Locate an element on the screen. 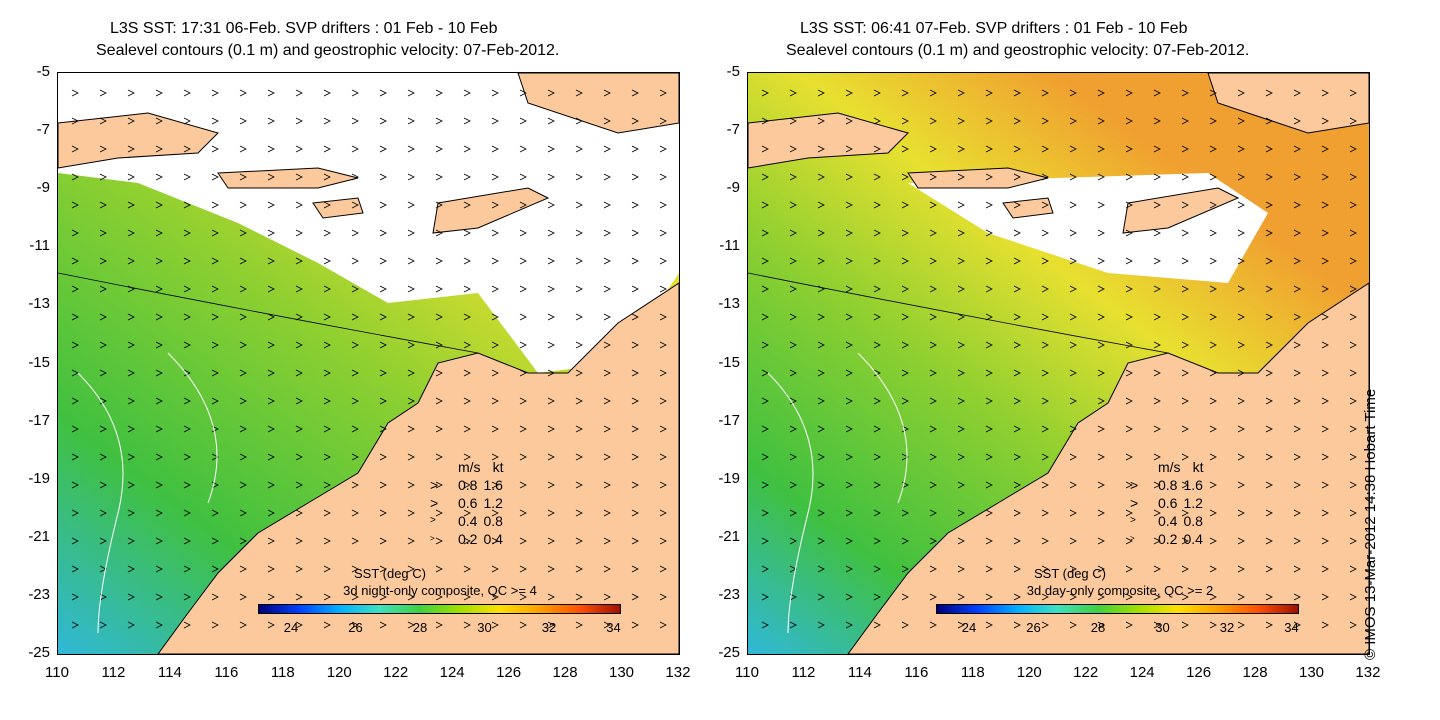  x-tick-label: 122 is located at coordinates (1086, 672).